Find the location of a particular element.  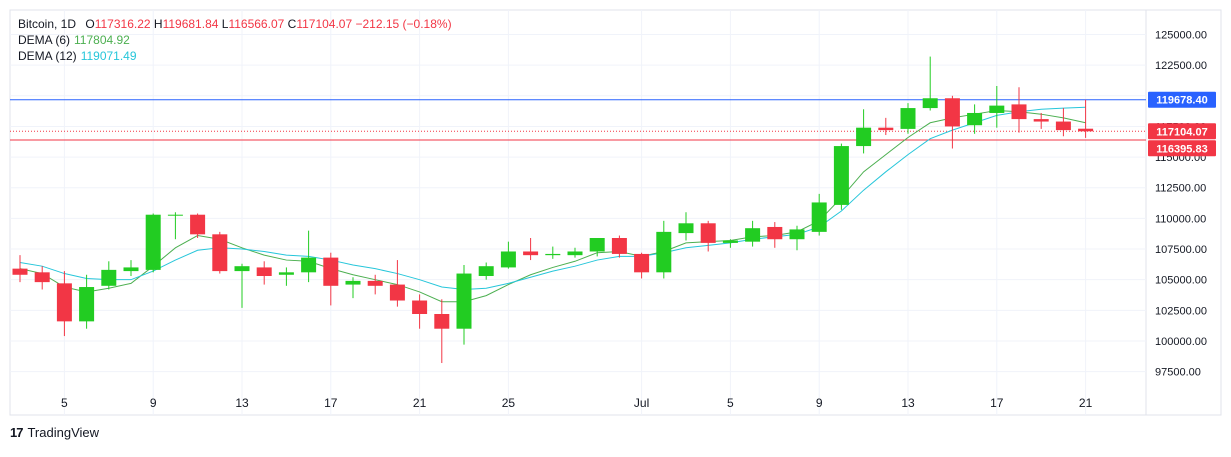

dema6-value: 117804.92 is located at coordinates (102, 40).